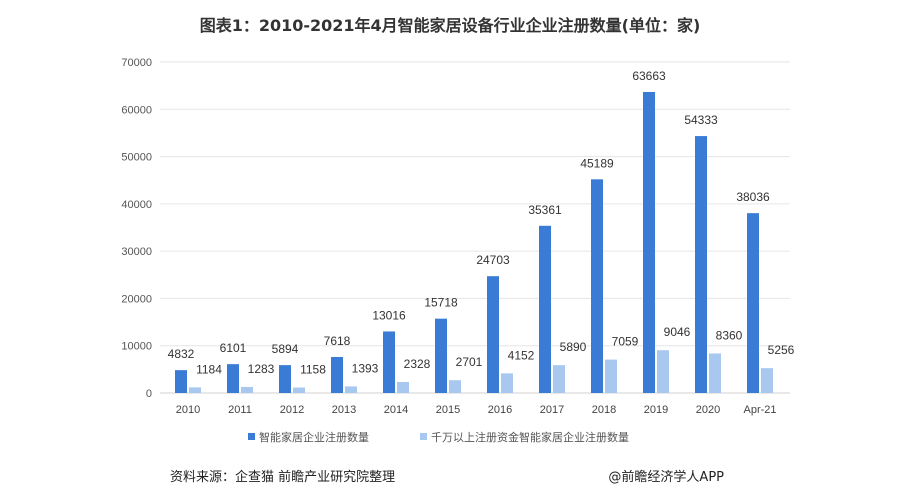 The height and width of the screenshot is (500, 900). Describe the element at coordinates (209, 369) in the screenshot. I see `data-label: 1184` at that location.